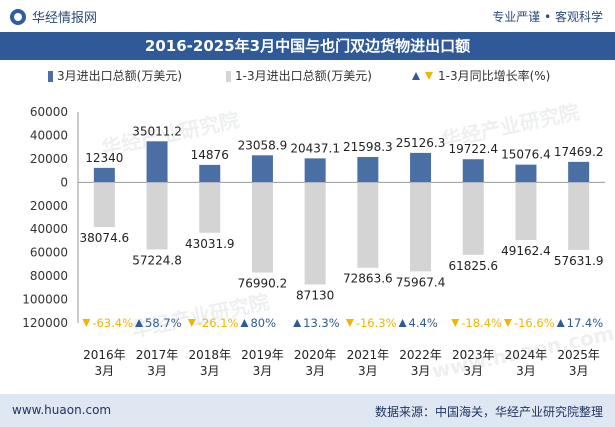 The height and width of the screenshot is (427, 615). I want to click on growth-label: -18.4%, so click(481, 323).